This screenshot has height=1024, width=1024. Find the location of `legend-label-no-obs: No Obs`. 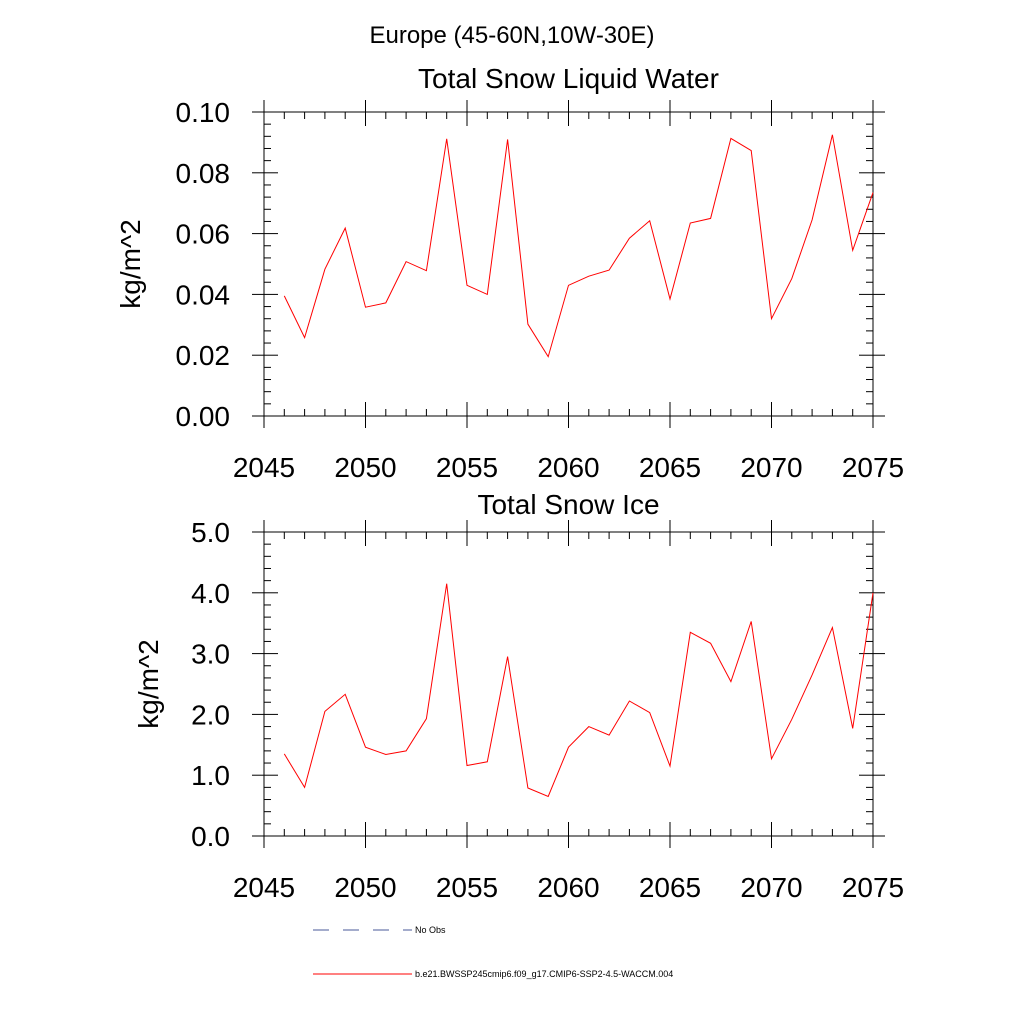

legend-label-no-obs: No Obs is located at coordinates (430, 930).